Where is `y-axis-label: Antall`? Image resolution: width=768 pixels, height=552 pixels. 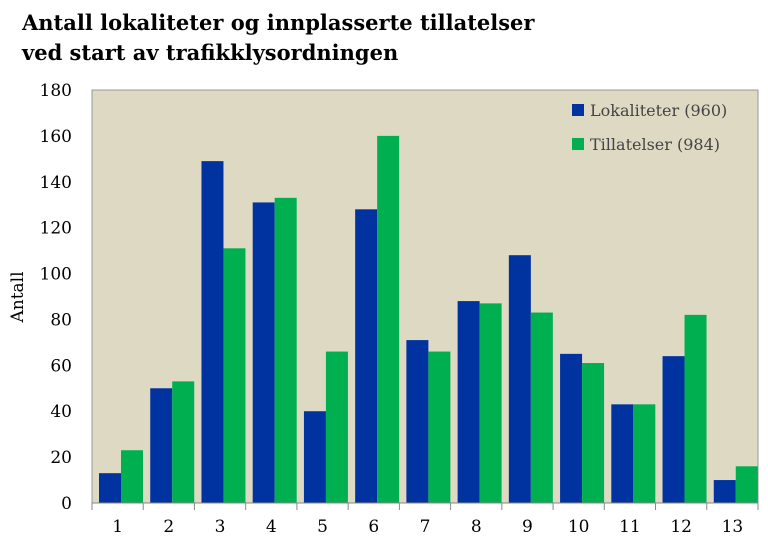
y-axis-label: Antall is located at coordinates (18, 297).